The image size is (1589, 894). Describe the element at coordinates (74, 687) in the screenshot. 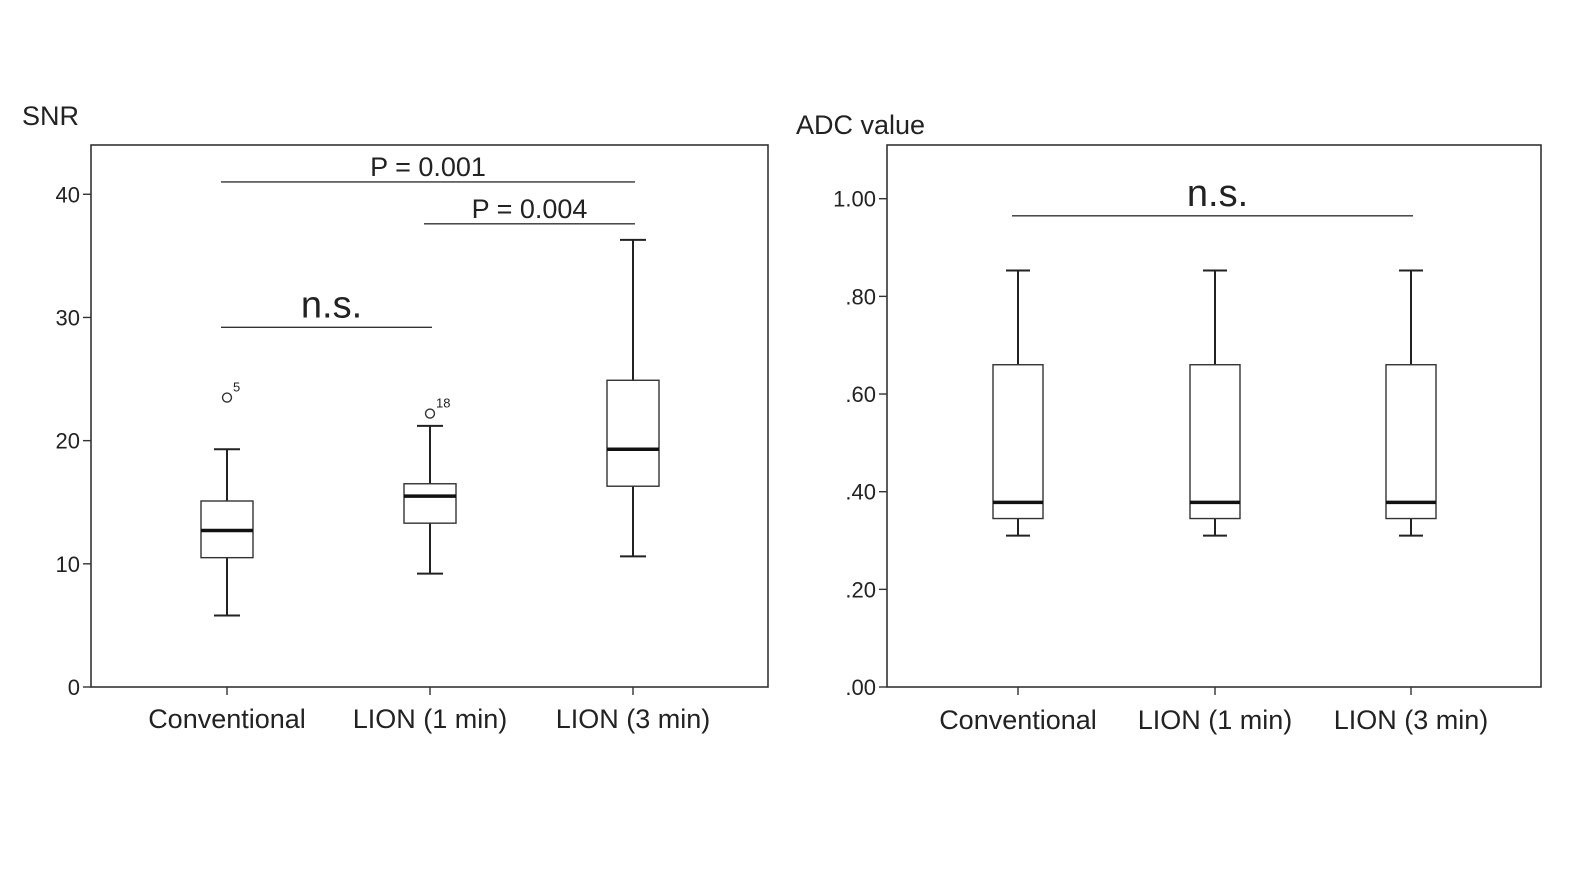

I see `y-tick-label: 0` at that location.